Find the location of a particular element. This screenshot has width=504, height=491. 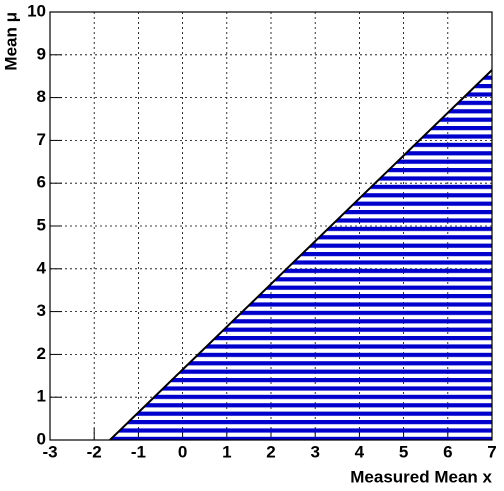

x-tick-label: 1 is located at coordinates (226, 451).